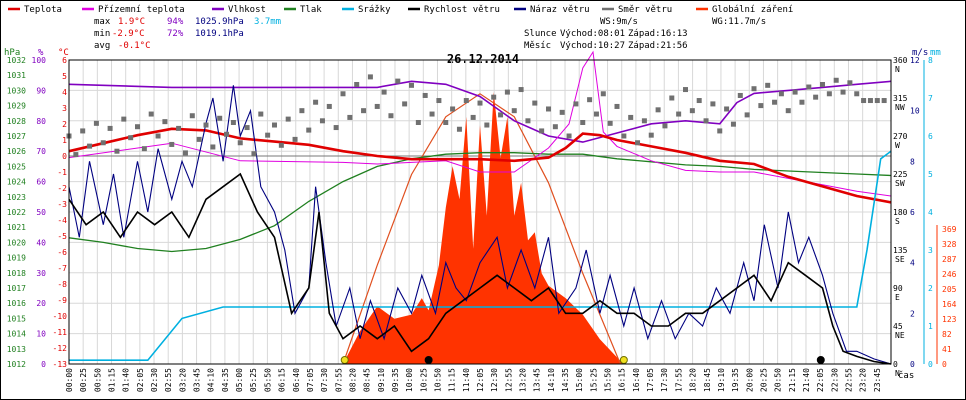 The image size is (966, 400). What do you see at coordinates (182, 380) in the screenshot?
I see `x-tick-label: 03:20` at bounding box center [182, 380].